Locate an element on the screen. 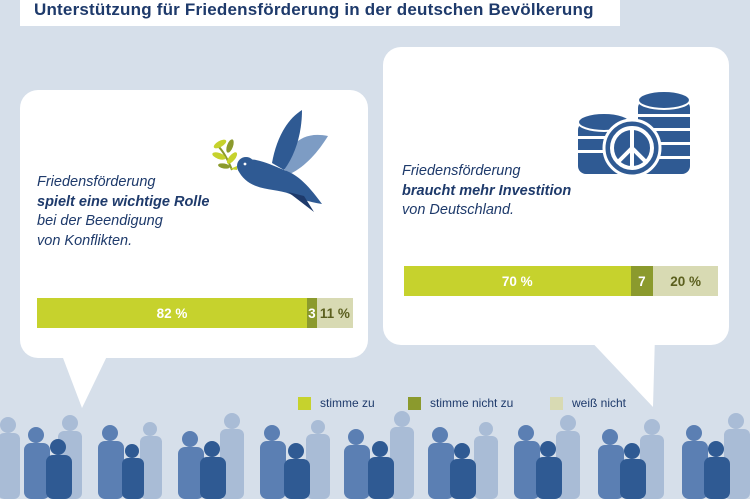 The image size is (750, 499). bar-data-label-disagree: 3 is located at coordinates (312, 313).